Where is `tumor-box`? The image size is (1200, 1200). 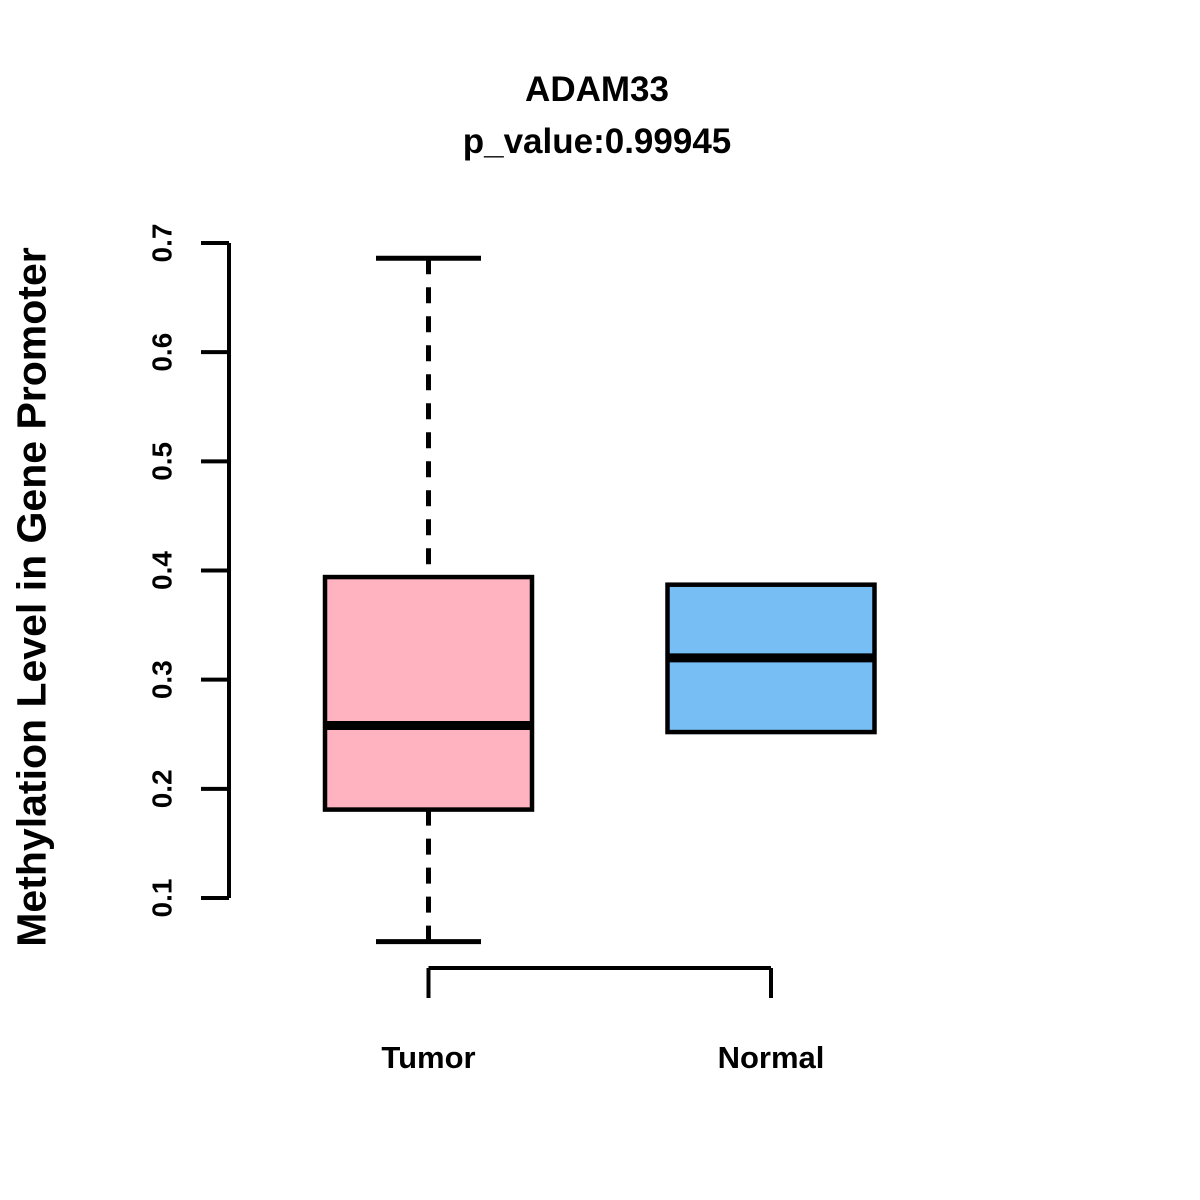 tumor-box is located at coordinates (428, 693).